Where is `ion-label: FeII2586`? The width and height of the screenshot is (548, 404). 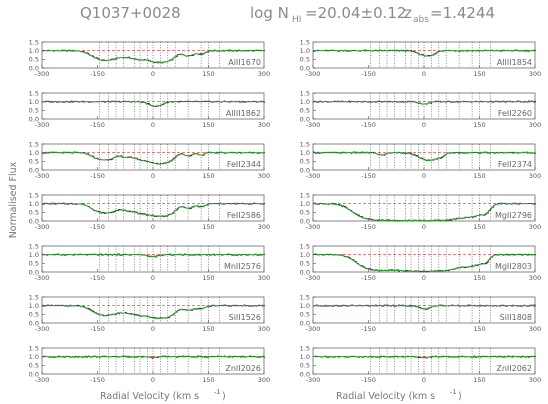
ion-label: FeII2586 is located at coordinates (244, 215).